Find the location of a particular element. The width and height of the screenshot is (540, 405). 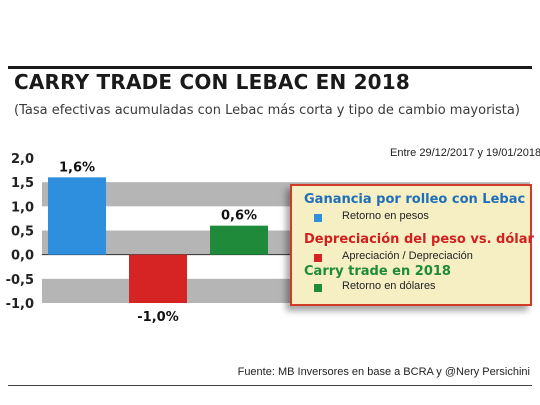

legend-heading-depreciacion: Depreciación del peso vs. dólar is located at coordinates (419, 239).